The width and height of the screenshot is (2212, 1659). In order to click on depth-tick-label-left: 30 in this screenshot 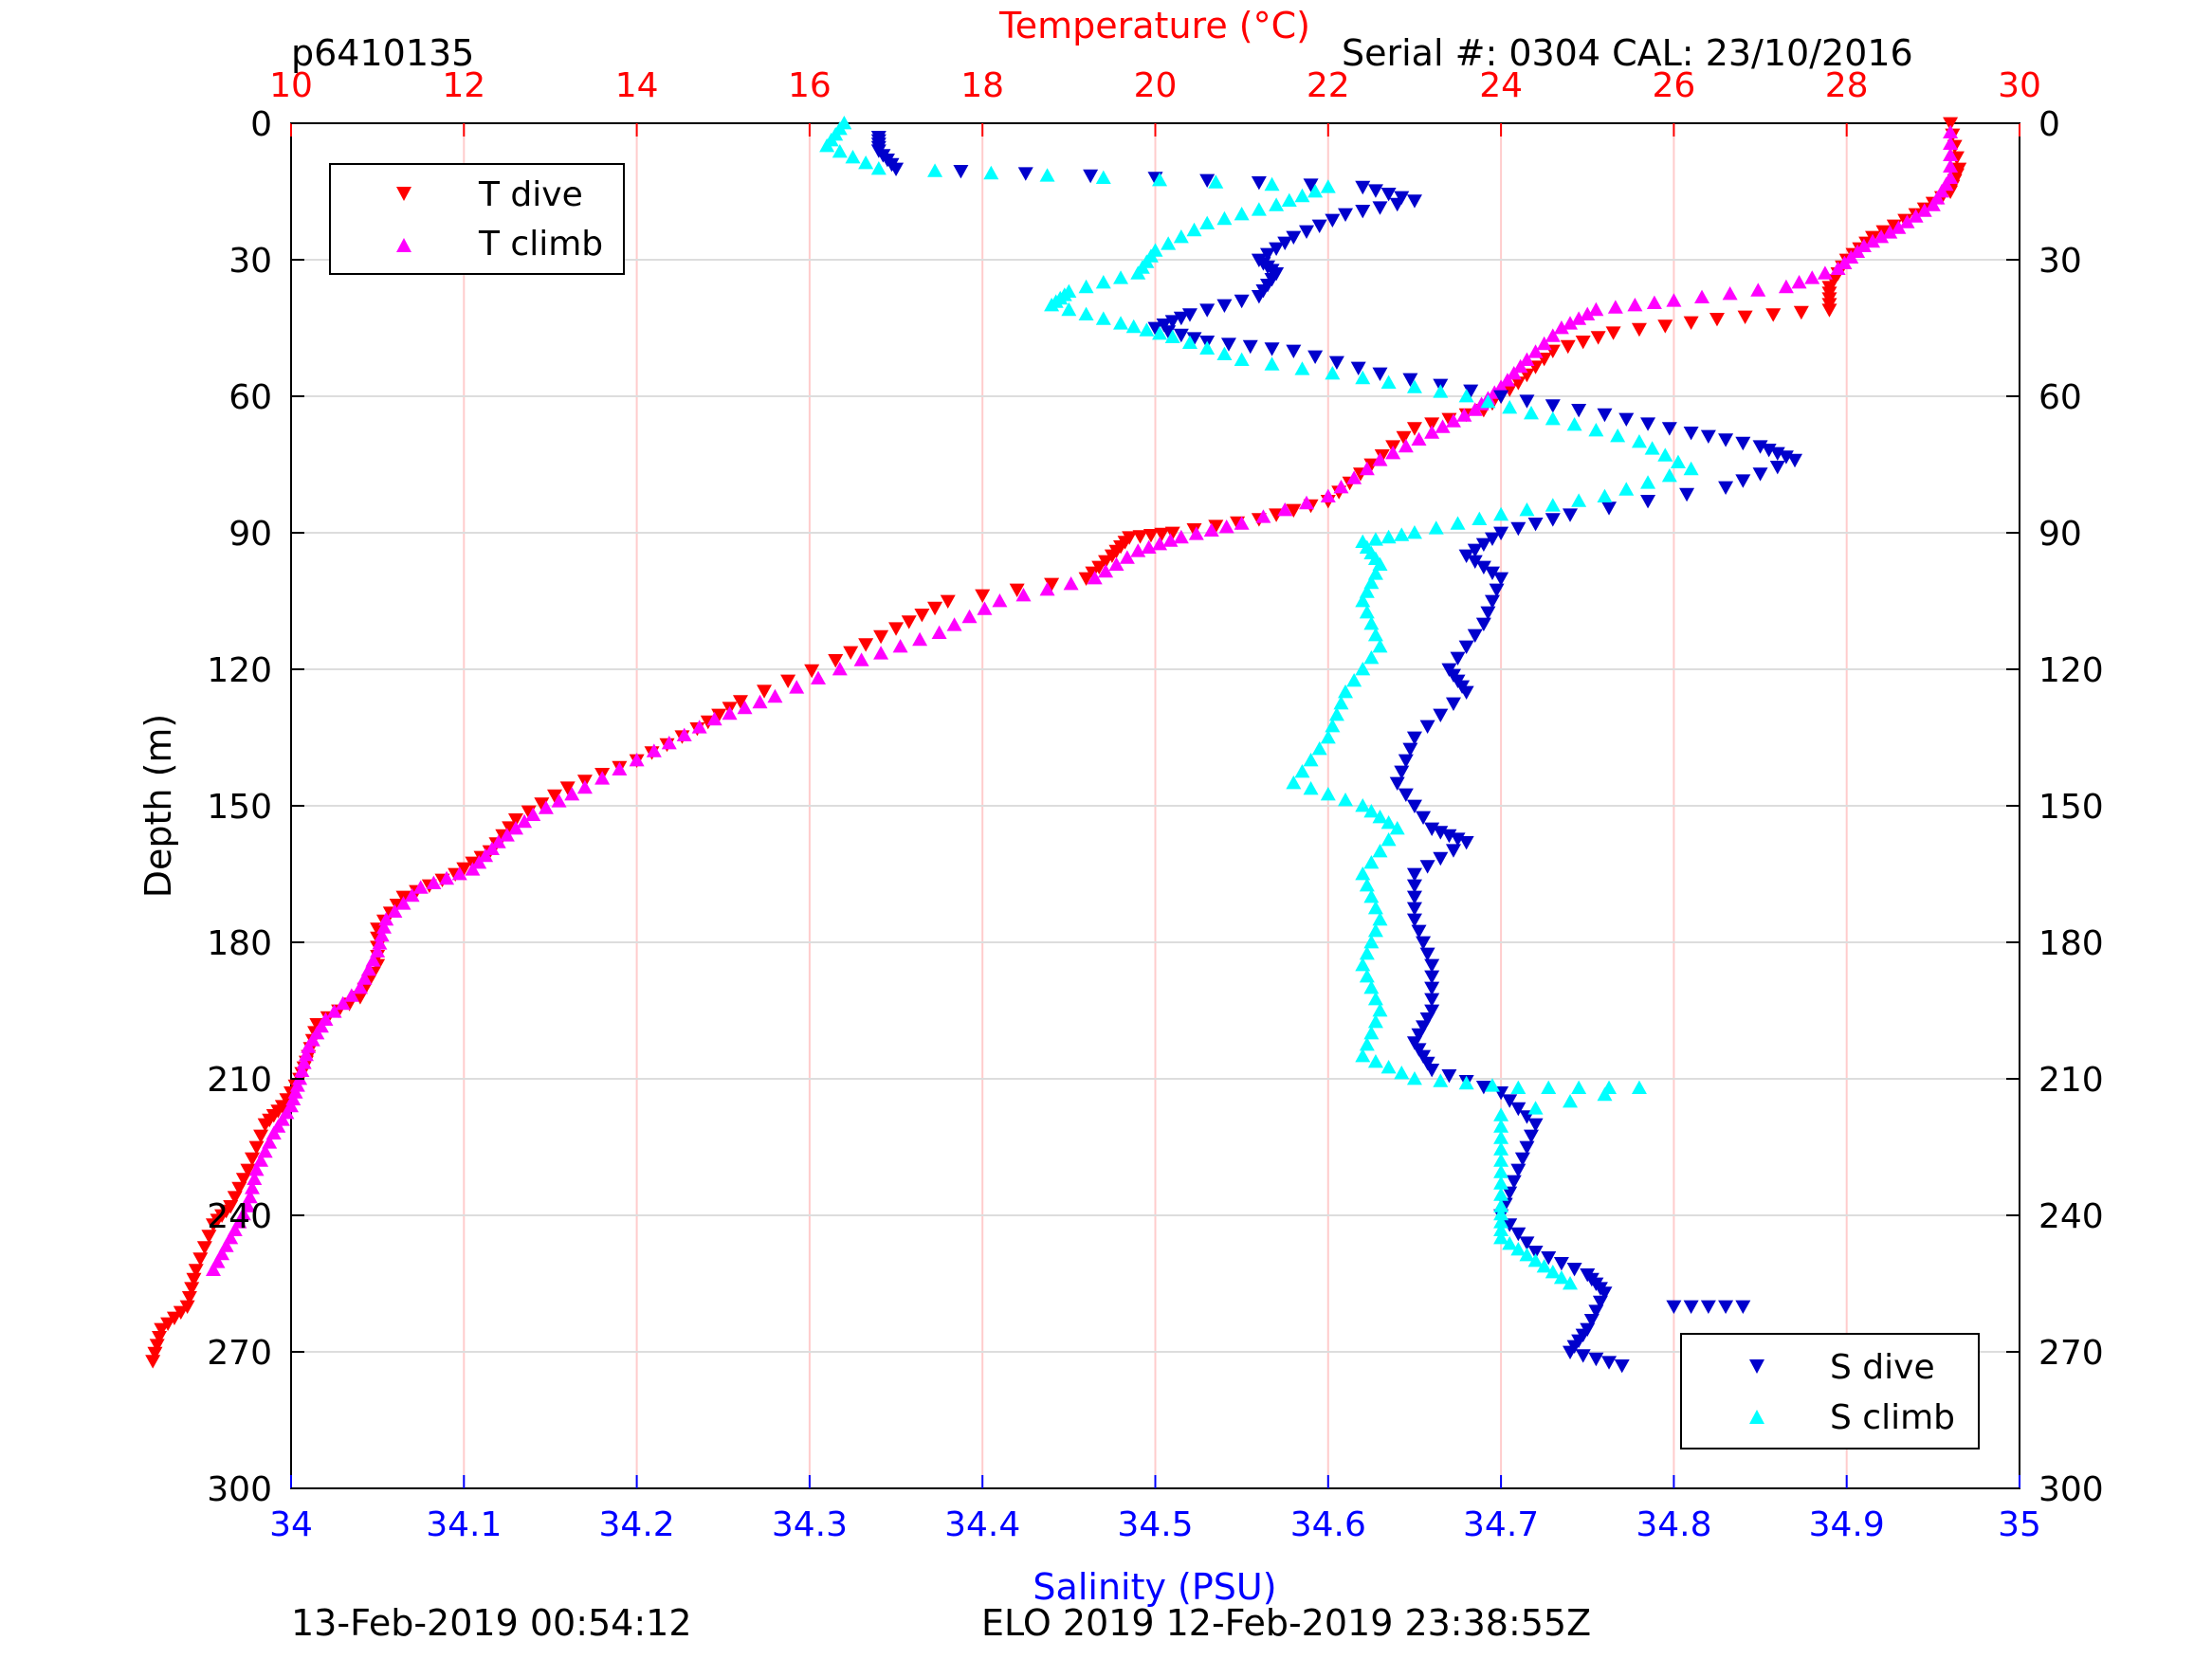, I will do `click(250, 261)`.